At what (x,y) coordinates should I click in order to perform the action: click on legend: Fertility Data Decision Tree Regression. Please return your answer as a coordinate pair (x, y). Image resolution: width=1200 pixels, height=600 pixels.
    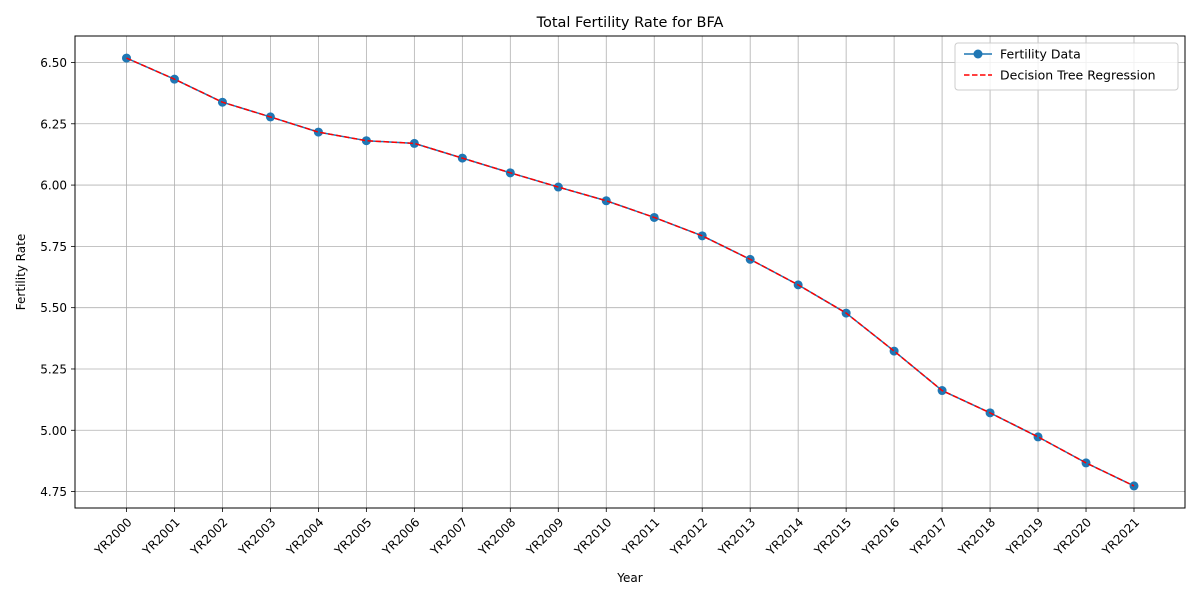
    Looking at the image, I should click on (1066, 66).